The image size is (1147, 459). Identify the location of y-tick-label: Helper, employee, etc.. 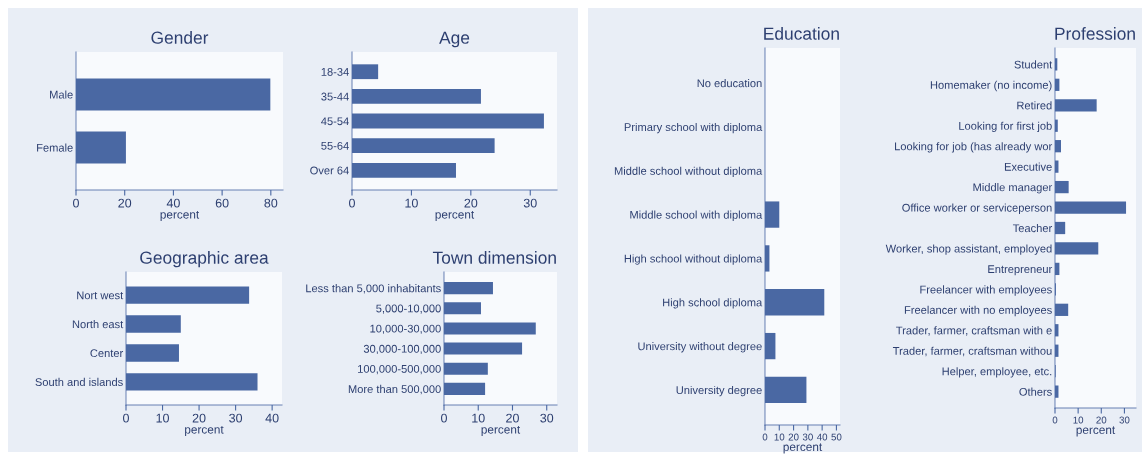
(997, 372).